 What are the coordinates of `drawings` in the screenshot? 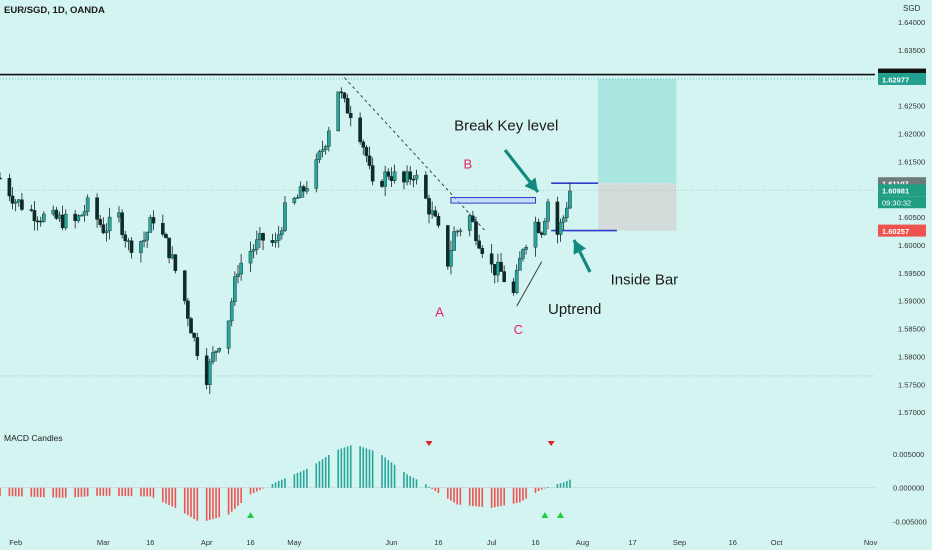 It's located at (443, 192).